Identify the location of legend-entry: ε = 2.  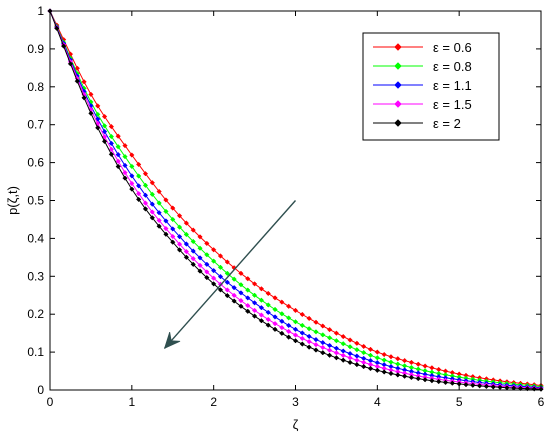
(417, 123).